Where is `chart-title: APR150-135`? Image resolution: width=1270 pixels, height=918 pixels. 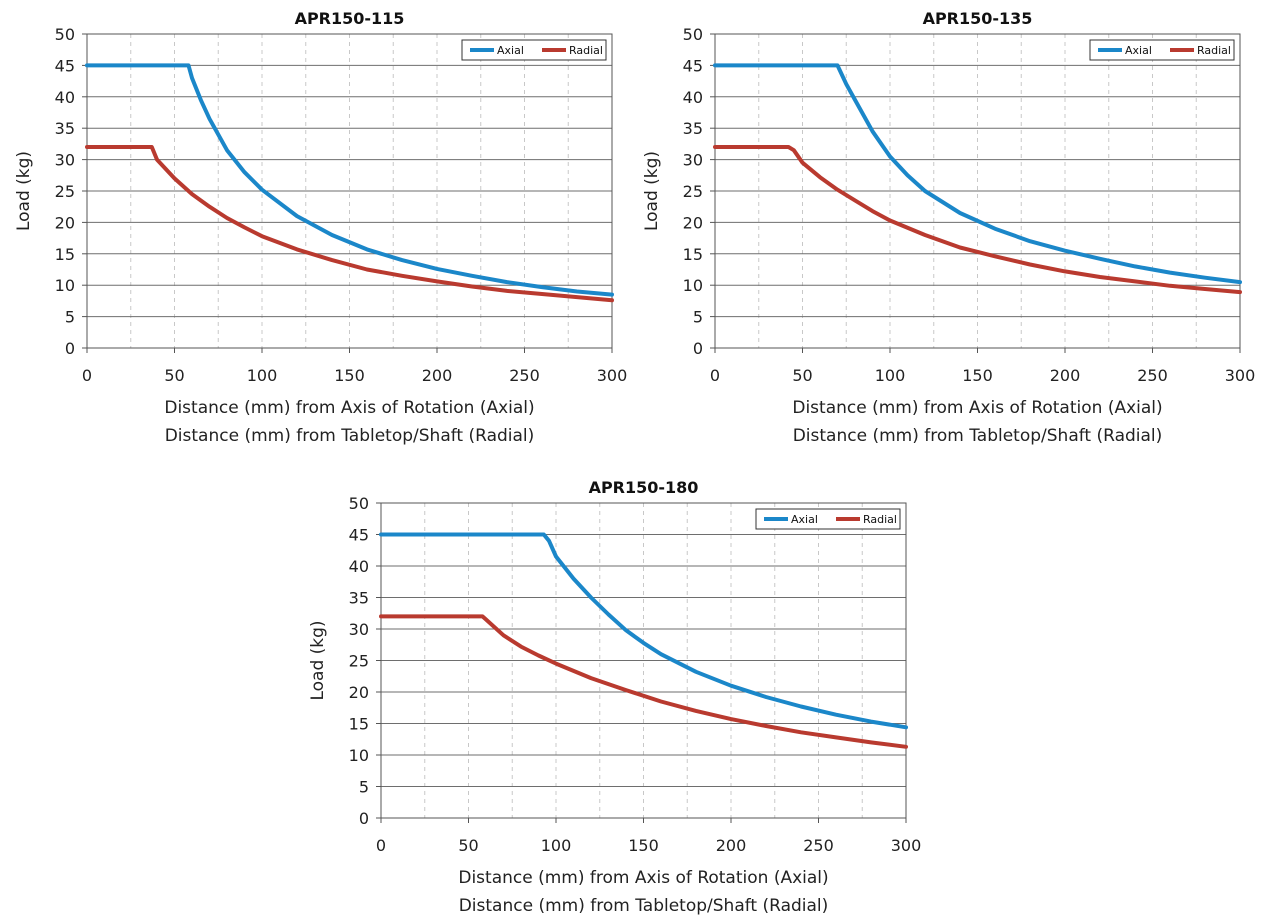
chart-title: APR150-135 is located at coordinates (978, 18).